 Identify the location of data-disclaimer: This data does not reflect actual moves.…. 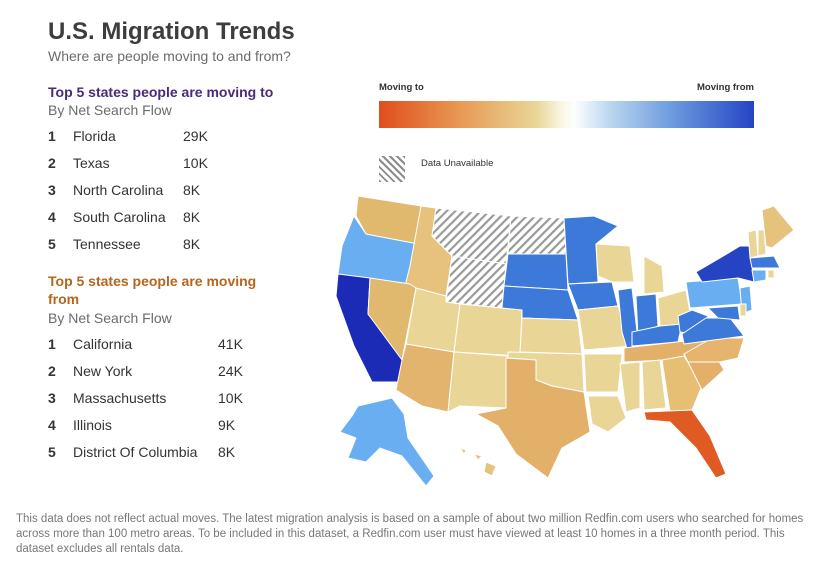
(410, 534).